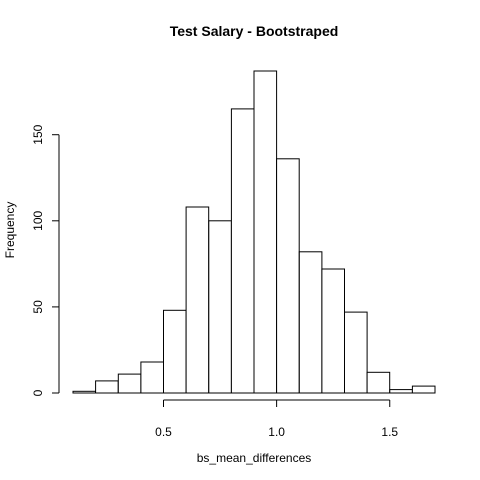 The width and height of the screenshot is (480, 480). What do you see at coordinates (38, 134) in the screenshot?
I see `y-tick-label: 150` at bounding box center [38, 134].